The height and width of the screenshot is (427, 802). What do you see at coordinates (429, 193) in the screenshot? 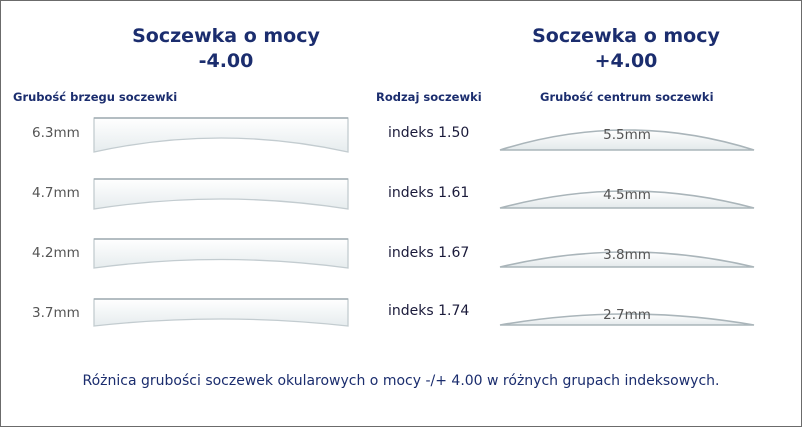
I see `lens-index-label: indeks 1.61` at bounding box center [429, 193].